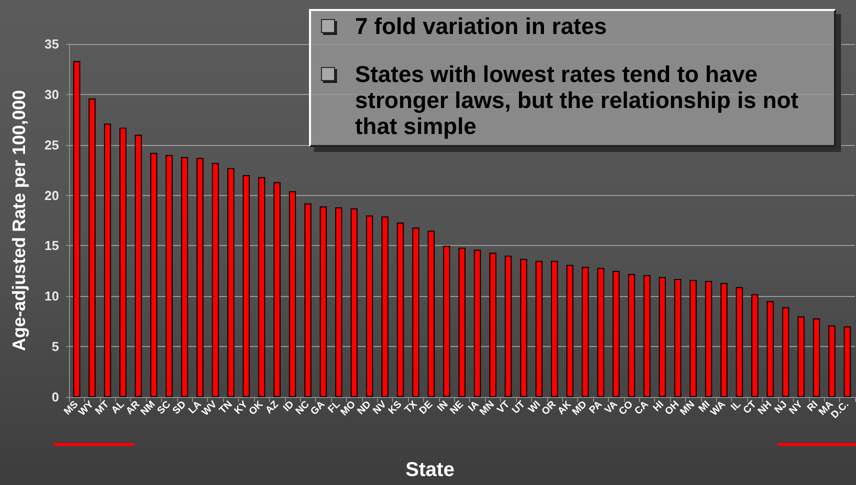 The image size is (856, 485). Describe the element at coordinates (179, 408) in the screenshot. I see `x-tick-label: SD` at that location.